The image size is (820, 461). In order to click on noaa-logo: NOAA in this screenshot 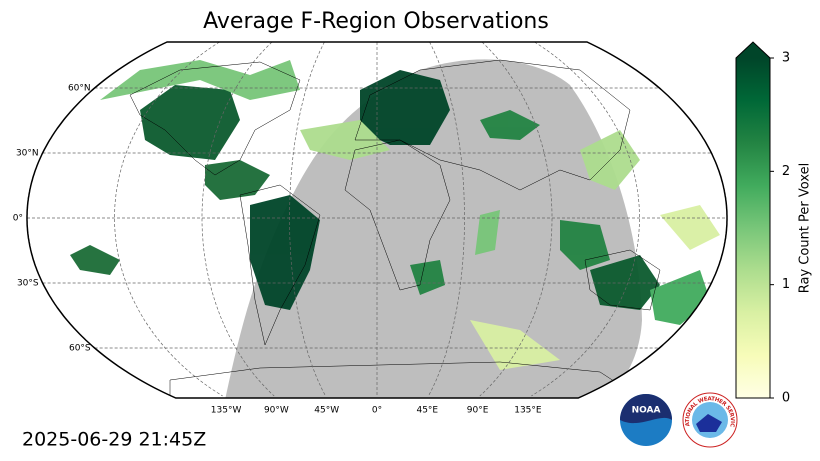, I will do `click(646, 420)`.